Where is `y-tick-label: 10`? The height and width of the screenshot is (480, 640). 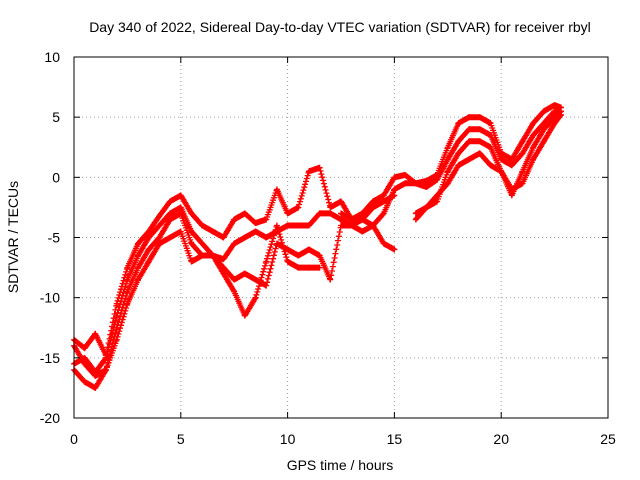
y-tick-label: 10 is located at coordinates (52, 57).